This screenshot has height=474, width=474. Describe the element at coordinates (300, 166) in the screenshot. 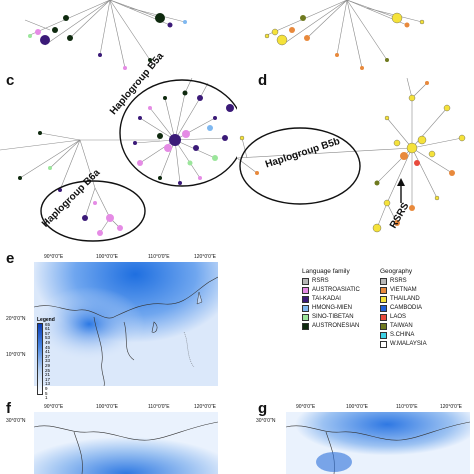

I see `haplogroup-b5b-outline` at that location.